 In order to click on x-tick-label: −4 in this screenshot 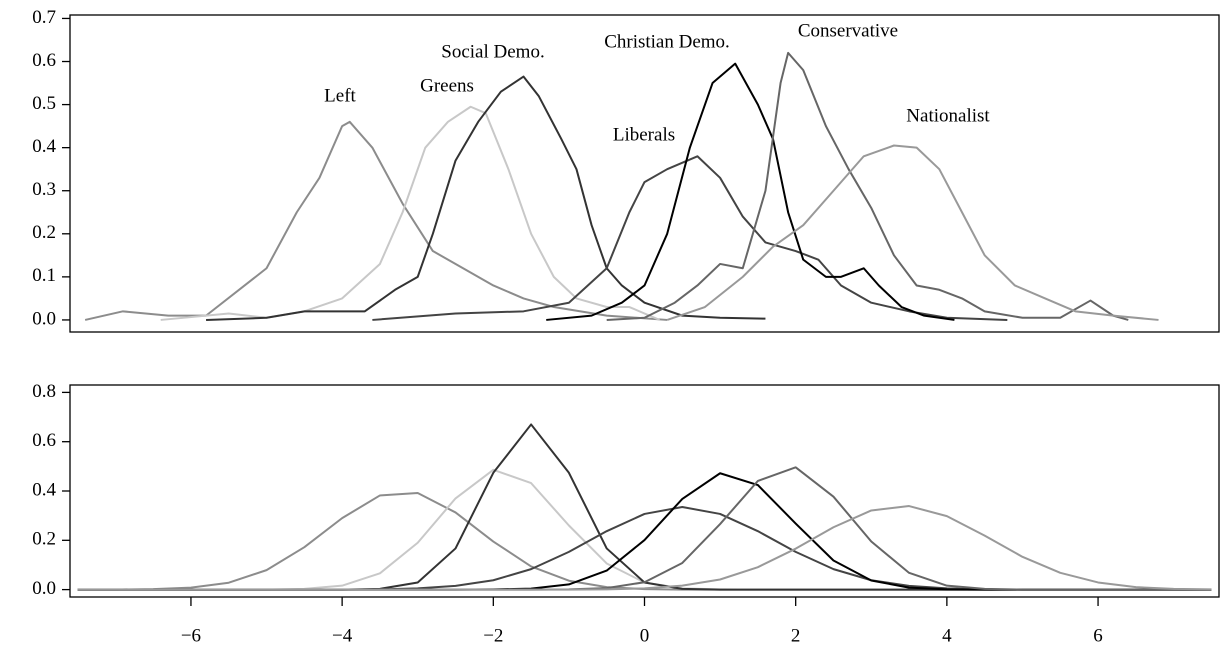, I will do `click(342, 635)`.